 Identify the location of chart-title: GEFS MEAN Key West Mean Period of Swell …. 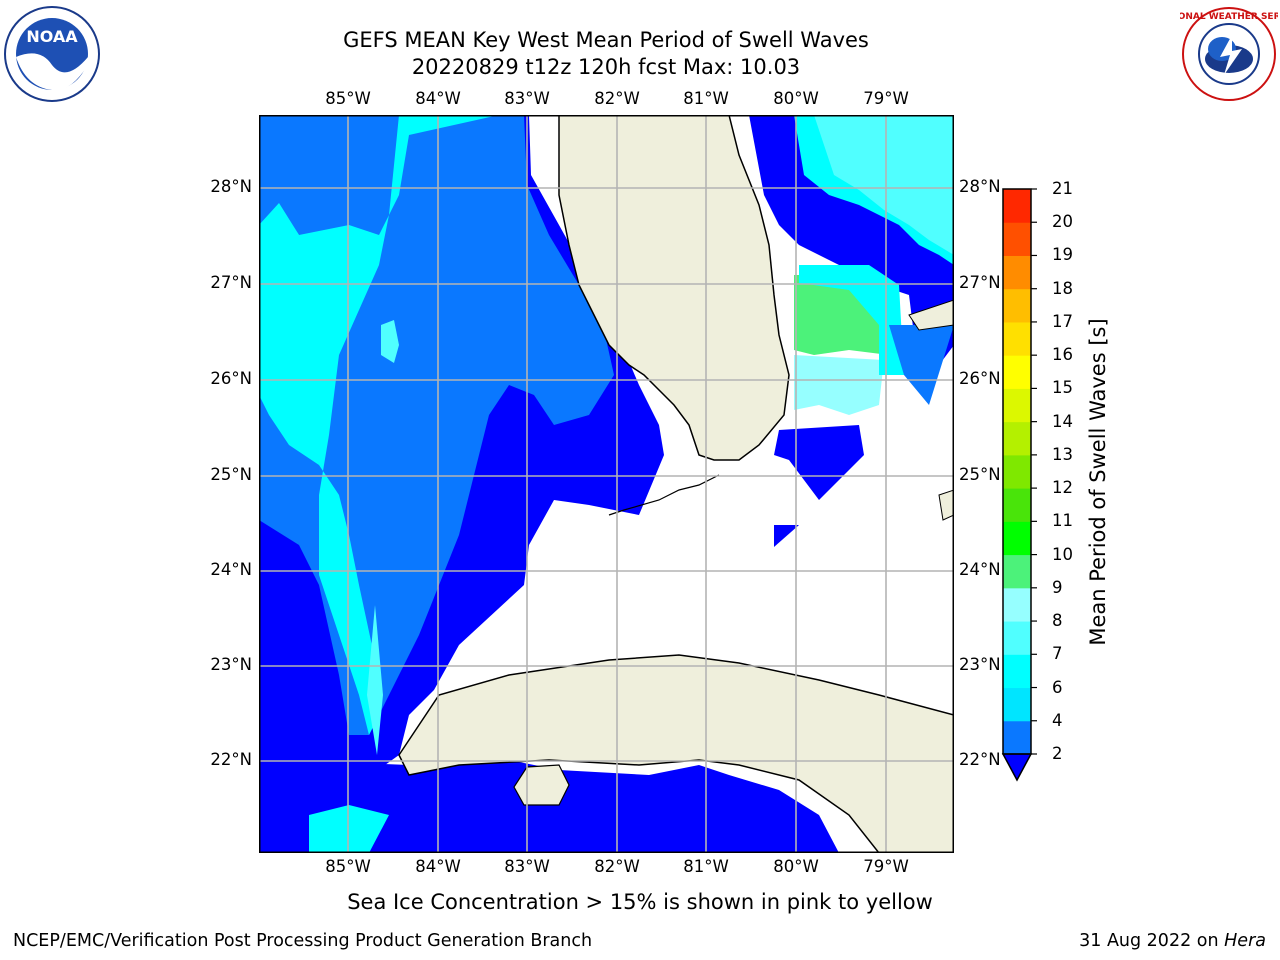
(606, 40).